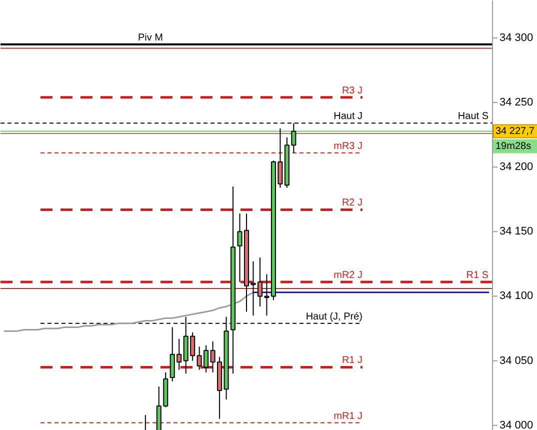 The image size is (537, 430). What do you see at coordinates (334, 316) in the screenshot?
I see `ref-line-label: Haut (J, Pré)` at bounding box center [334, 316].